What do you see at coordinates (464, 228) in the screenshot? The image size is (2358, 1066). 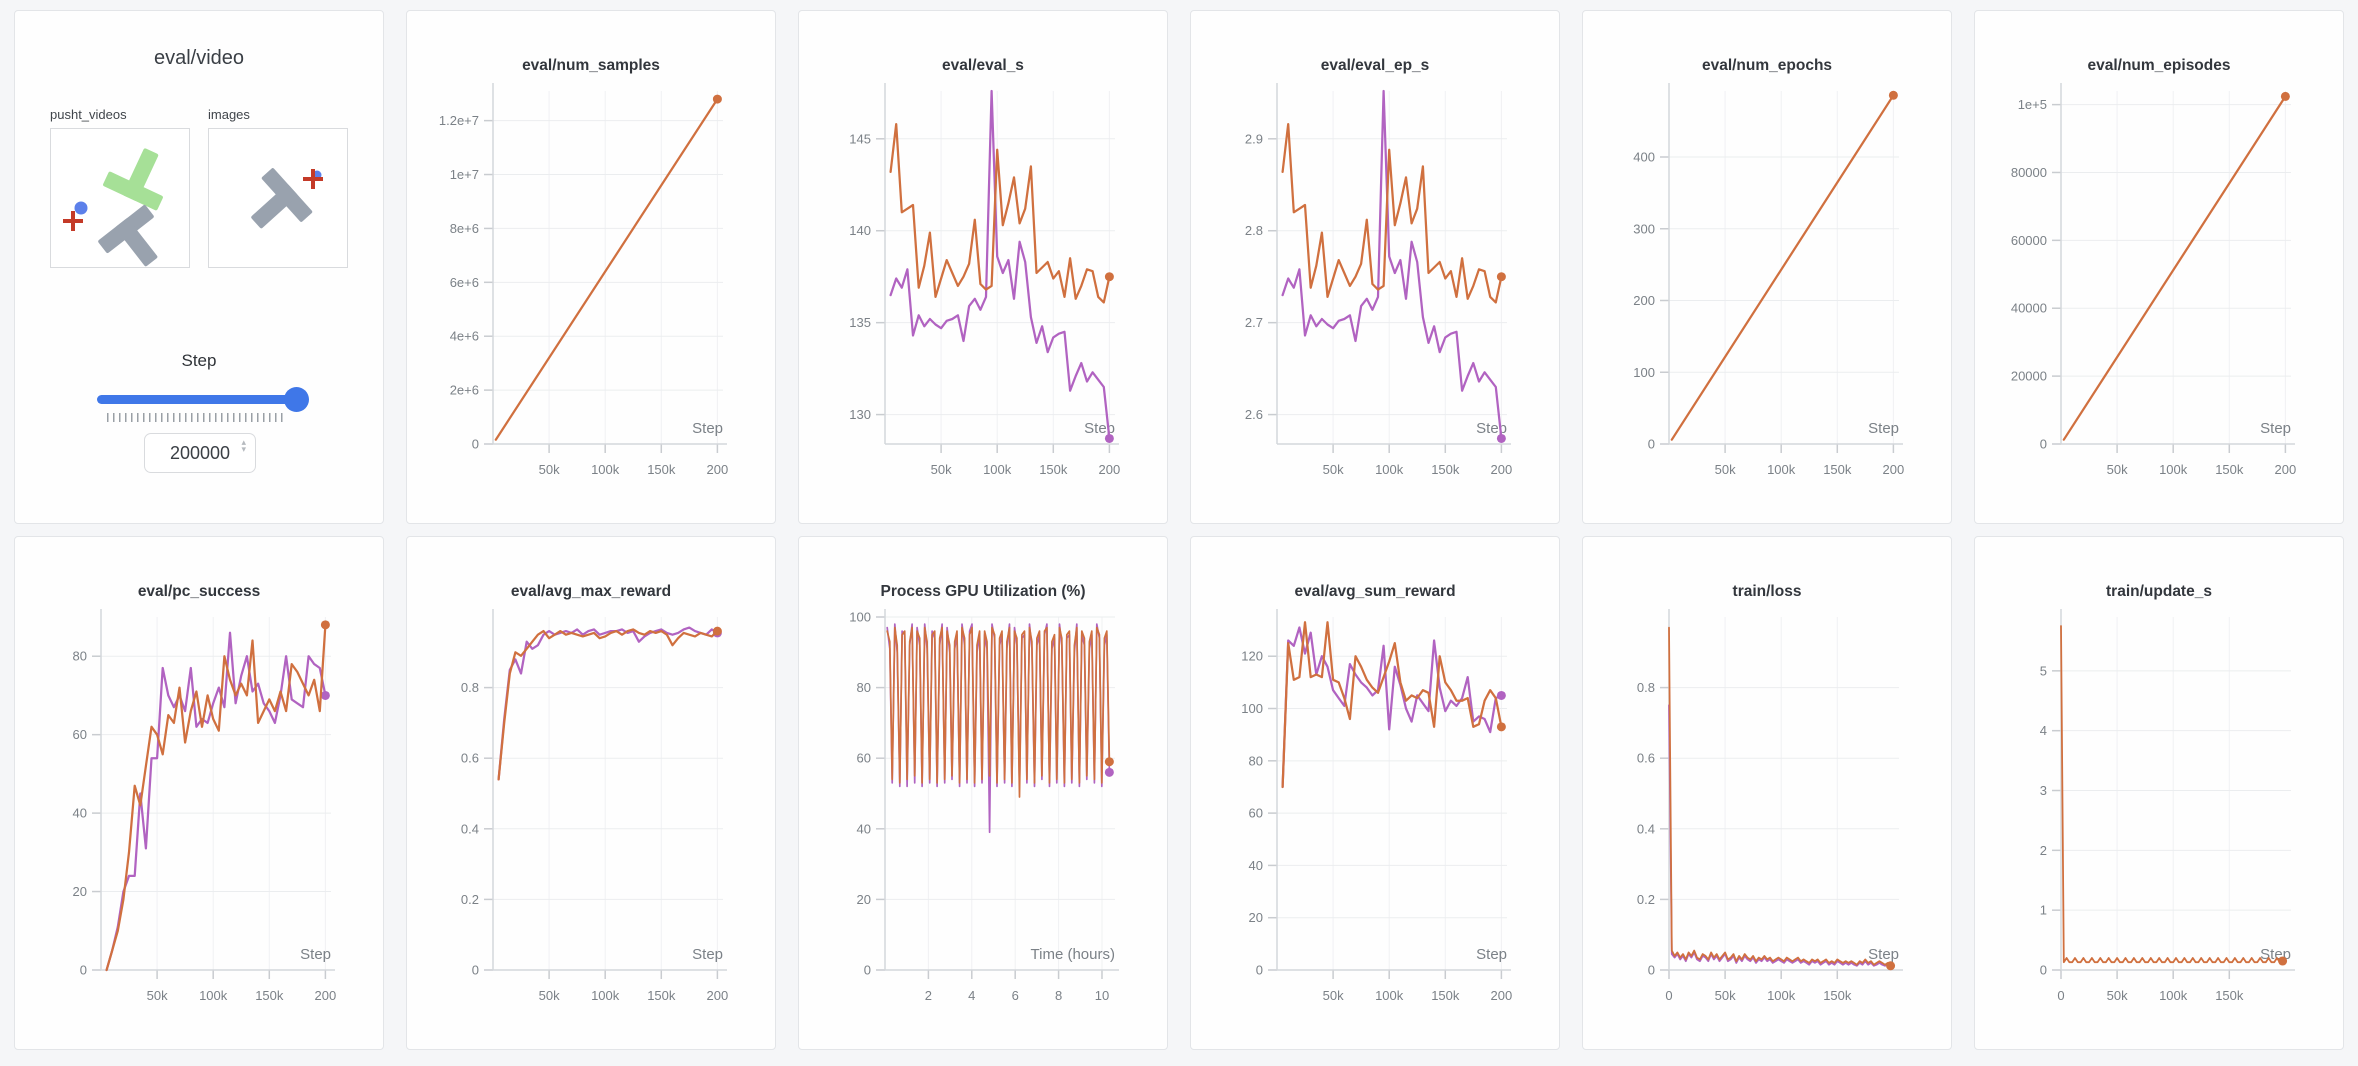 I see `svg-text: 8e+6` at bounding box center [464, 228].